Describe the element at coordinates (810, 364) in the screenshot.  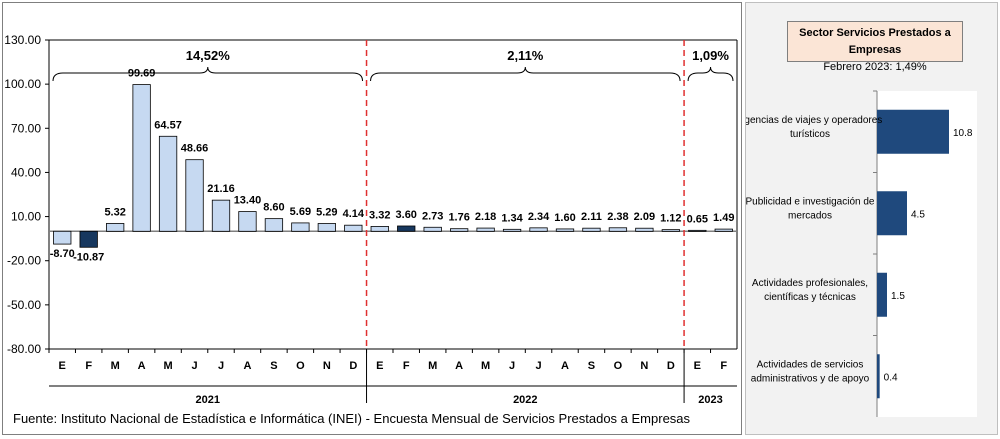
I see `side-category-label: Actividades de servicios` at that location.